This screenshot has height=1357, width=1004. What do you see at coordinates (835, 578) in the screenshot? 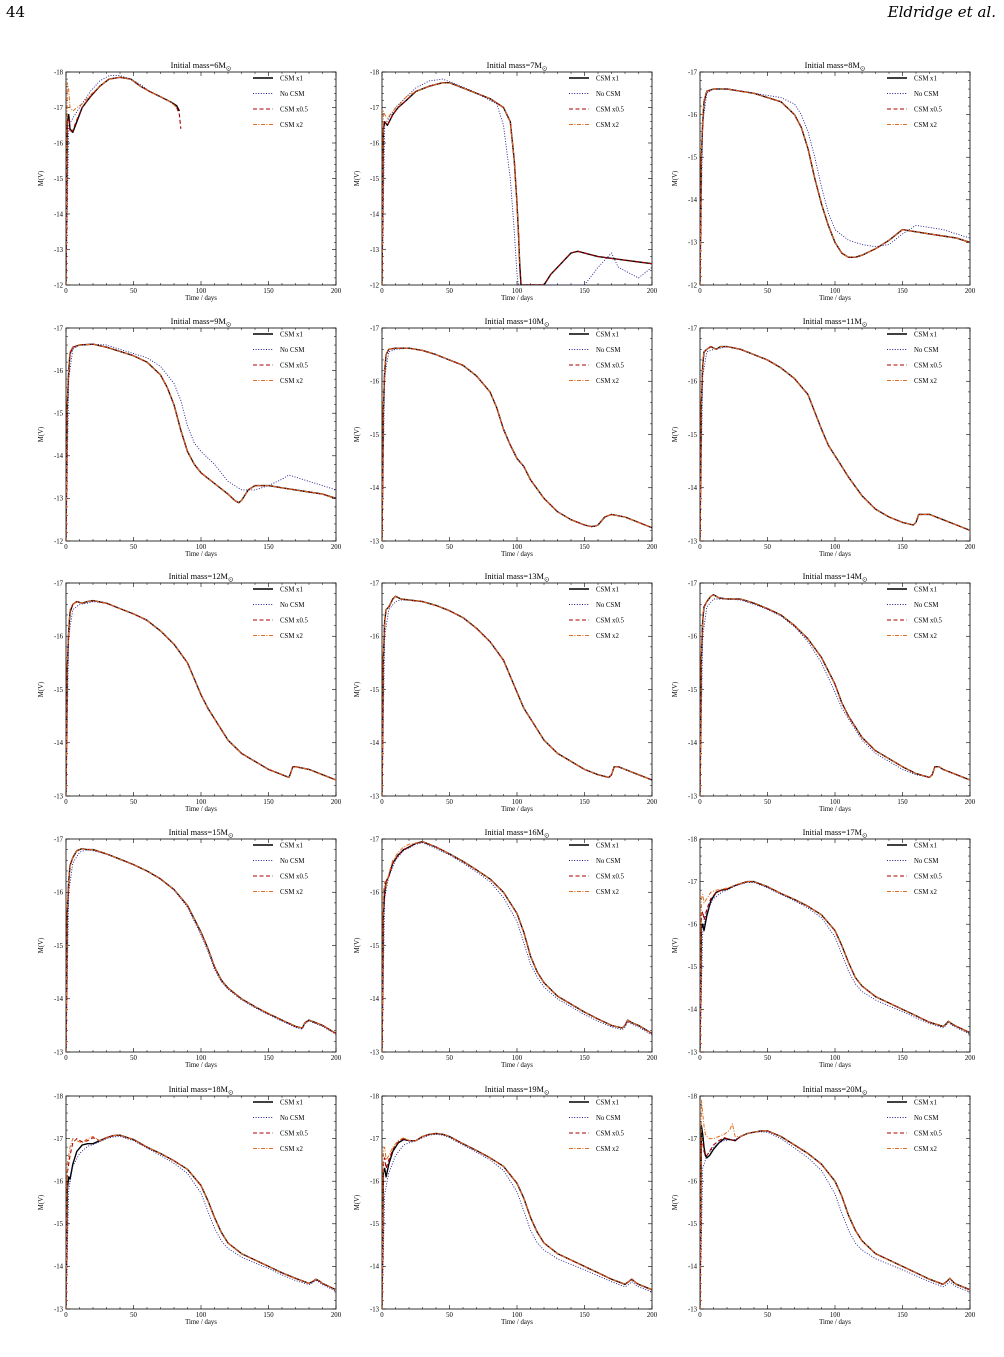
I see `panel-title: Initial mass=14M⊙` at bounding box center [835, 578].